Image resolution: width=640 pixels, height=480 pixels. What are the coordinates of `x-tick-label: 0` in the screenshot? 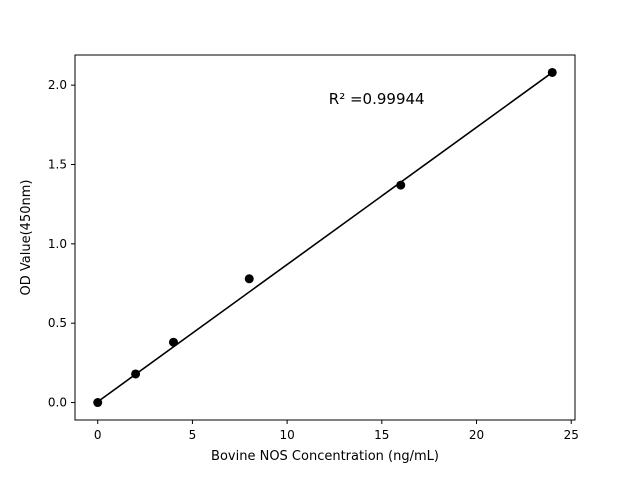 It's located at (98, 435).